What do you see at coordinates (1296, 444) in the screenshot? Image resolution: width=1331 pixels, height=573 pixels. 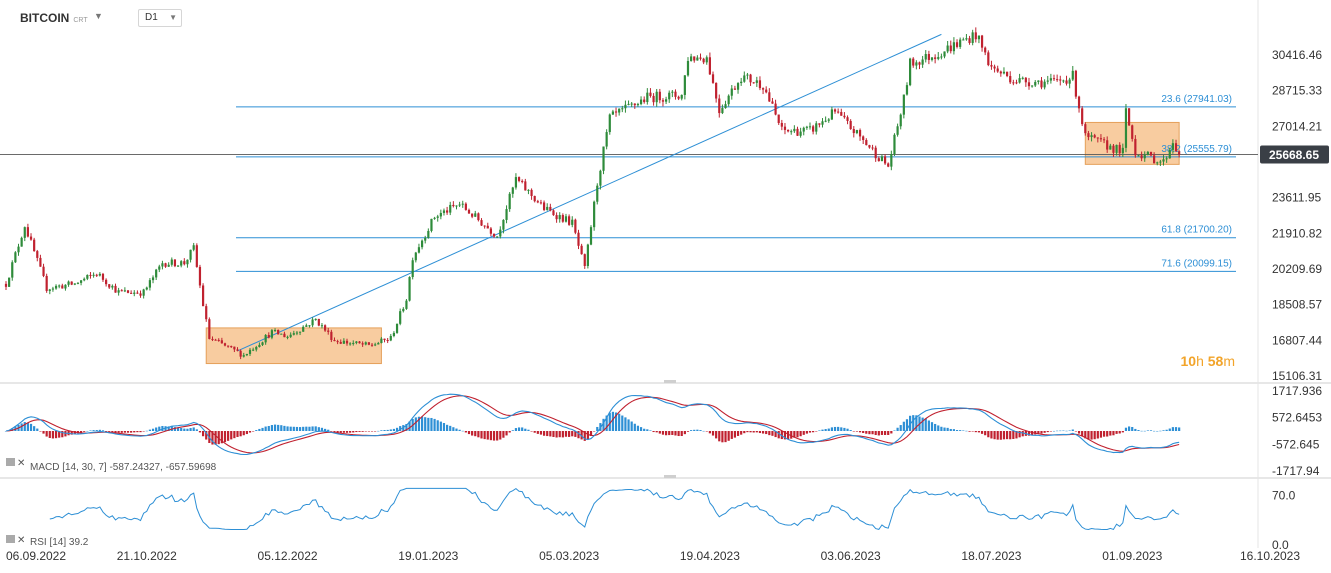 I see `macd-tick-label: -572.645` at bounding box center [1296, 444].